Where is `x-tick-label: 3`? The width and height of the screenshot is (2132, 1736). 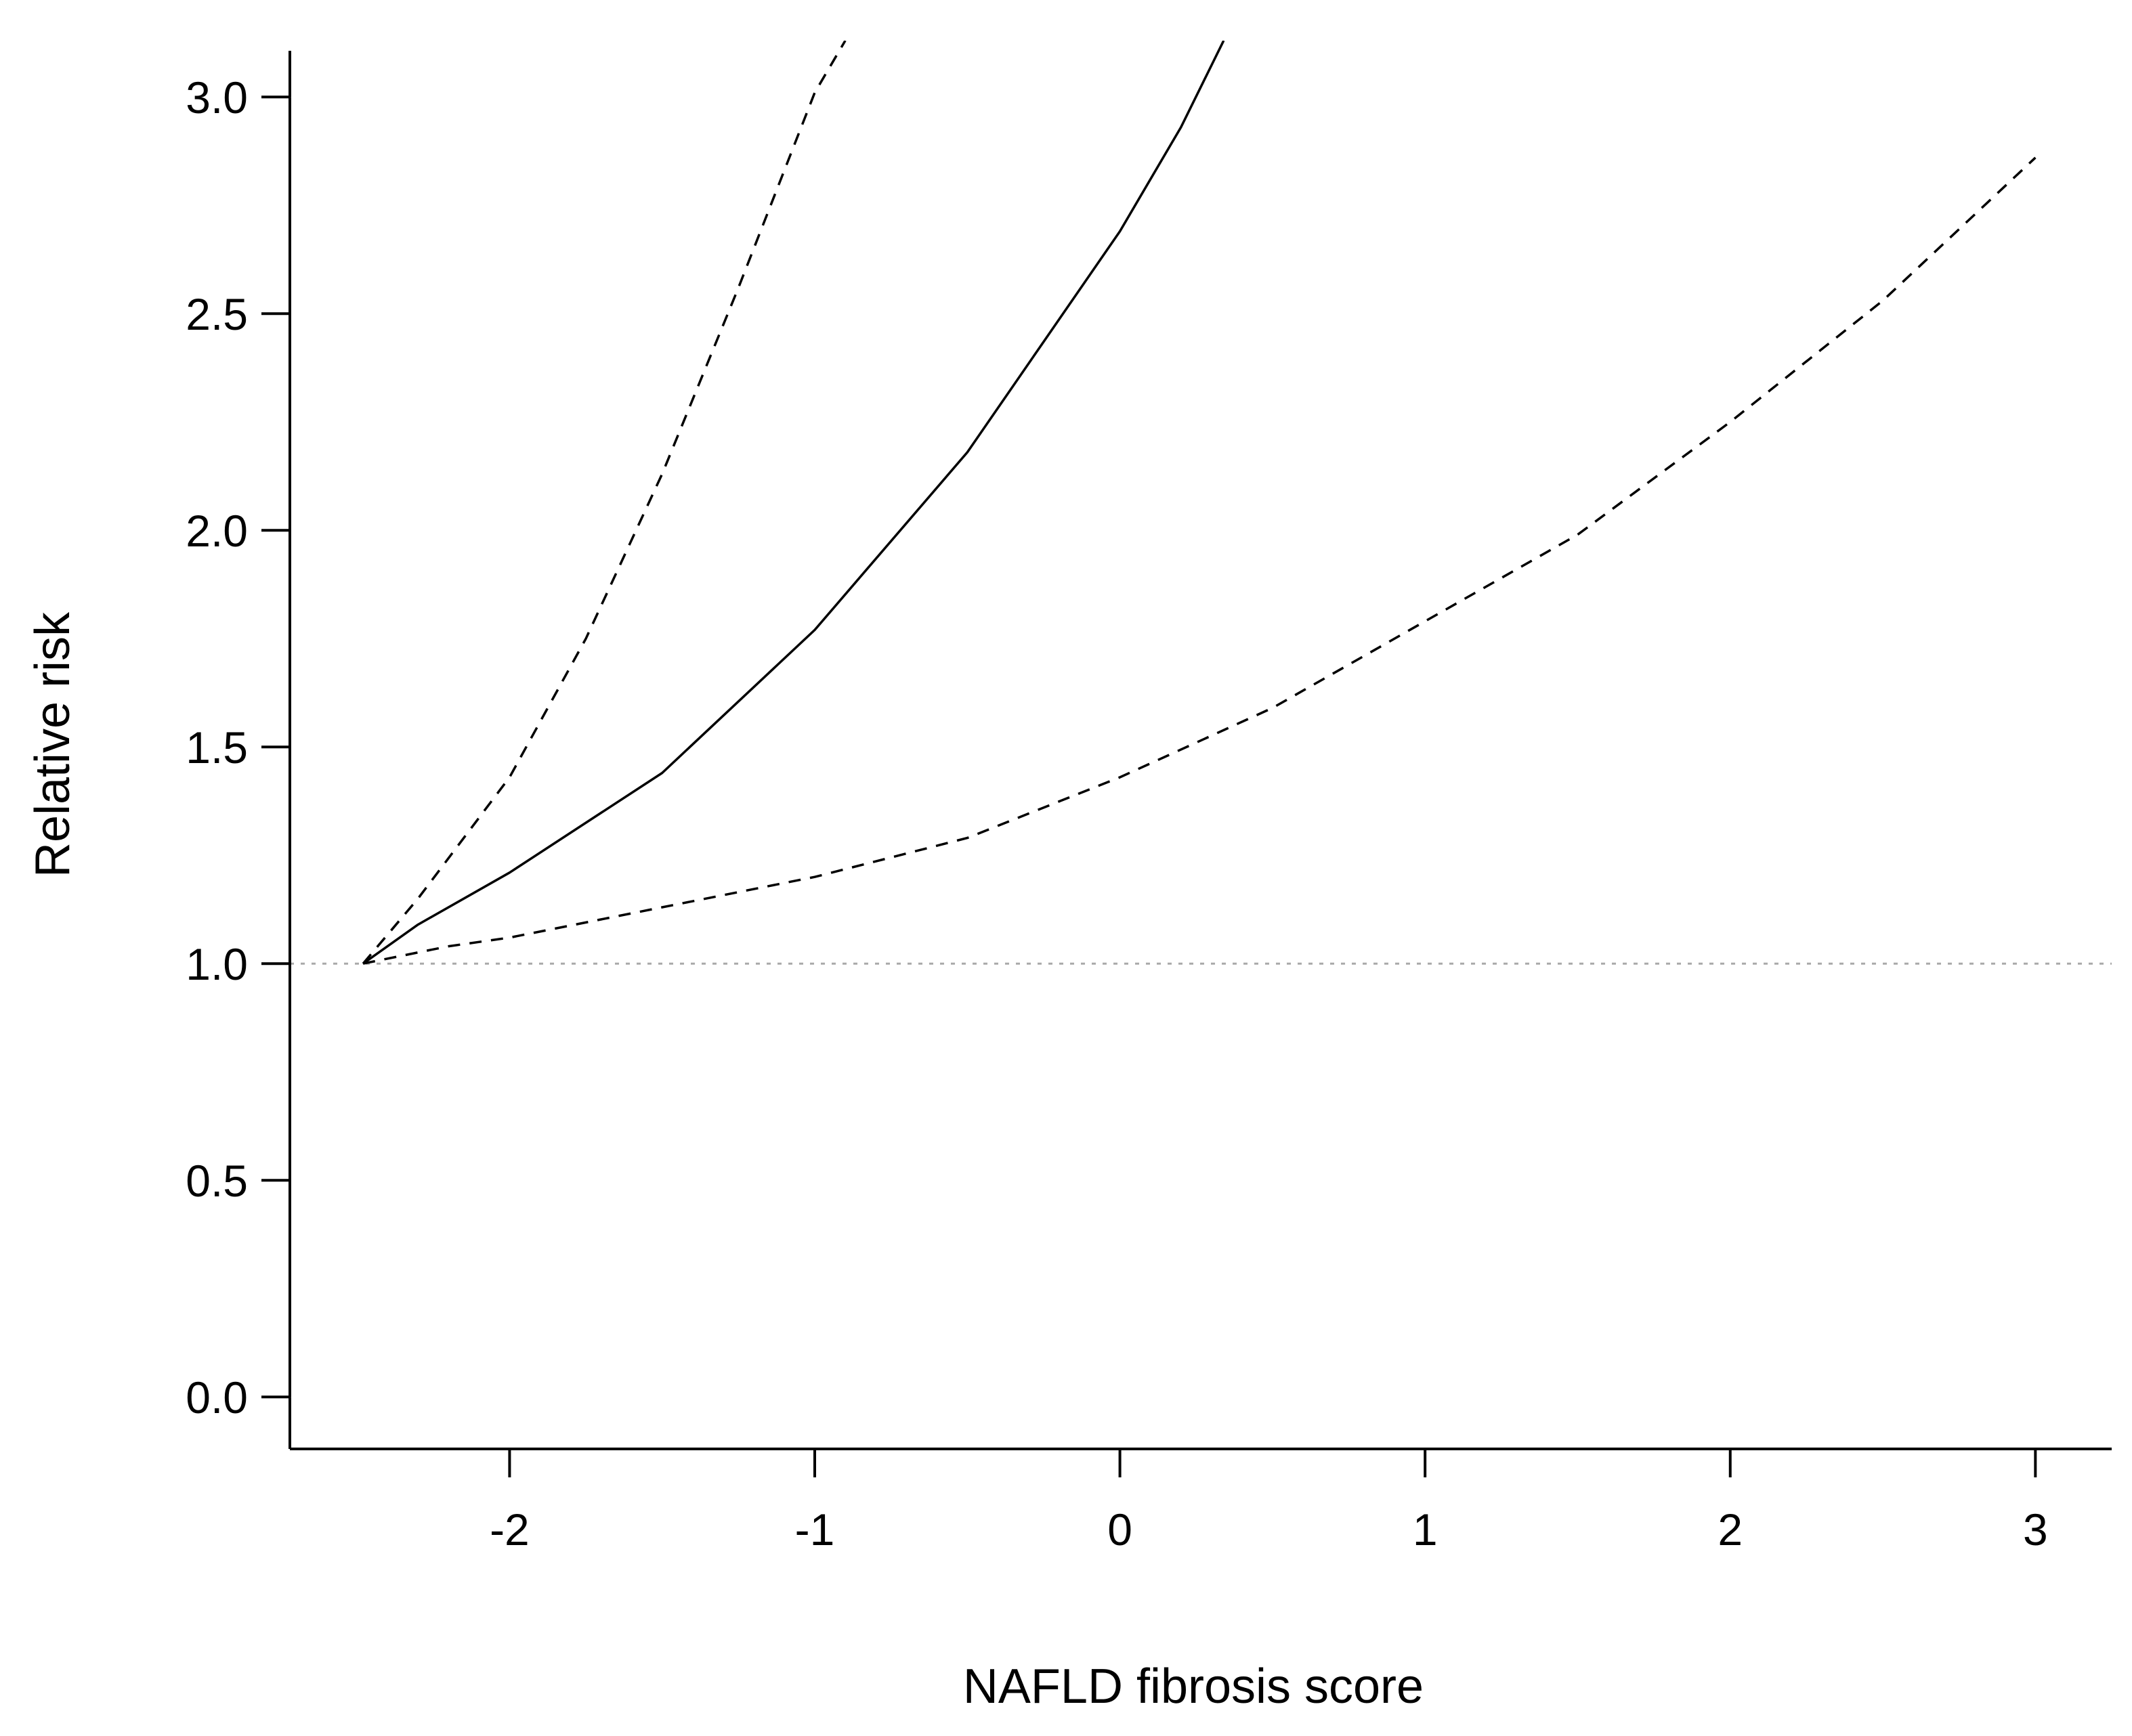
x-tick-label: 3 is located at coordinates (2035, 1529).